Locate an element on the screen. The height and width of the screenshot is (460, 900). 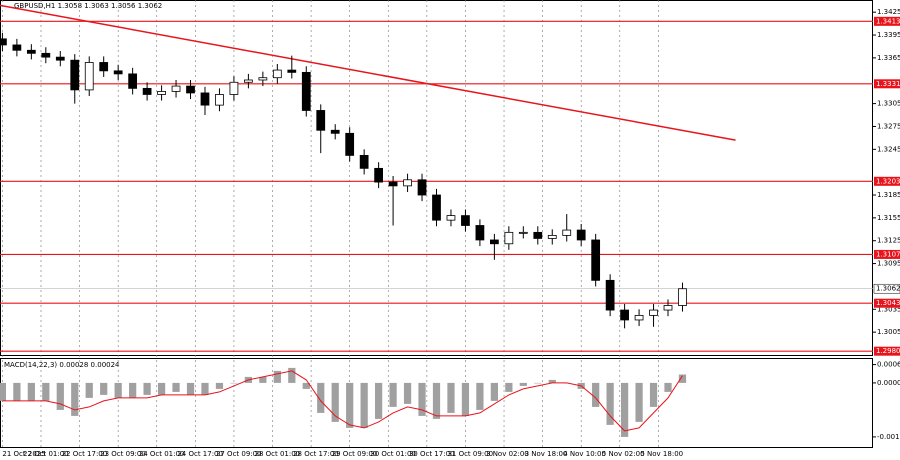
level-label: 1.3107 is located at coordinates (888, 254).